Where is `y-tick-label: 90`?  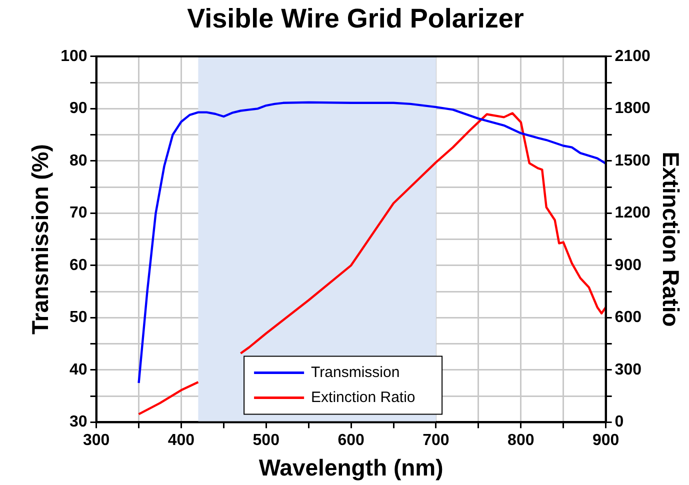
y-tick-label: 90 is located at coordinates (79, 109).